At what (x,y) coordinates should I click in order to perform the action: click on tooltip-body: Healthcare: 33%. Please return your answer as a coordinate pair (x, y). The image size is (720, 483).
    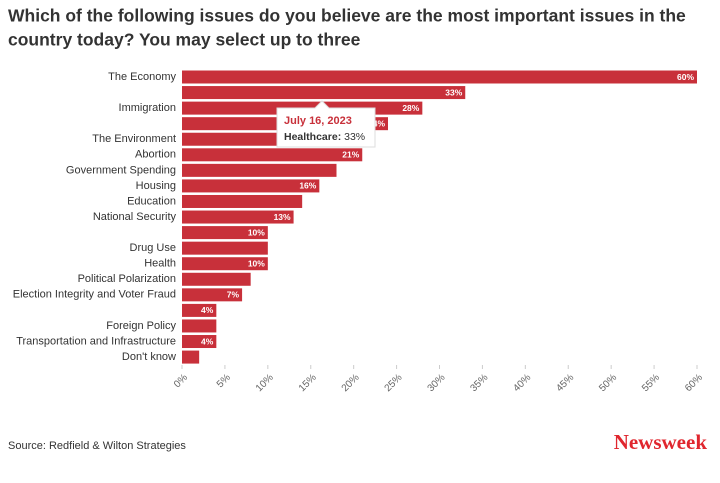
    Looking at the image, I should click on (324, 137).